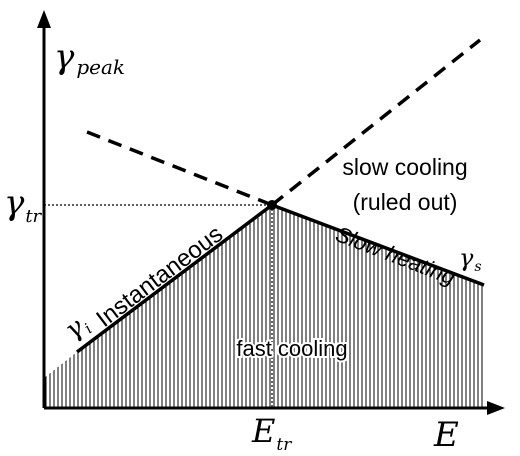 This screenshot has height=456, width=520. Describe the element at coordinates (64, 57) in the screenshot. I see `y-axis-symbol: γ` at that location.